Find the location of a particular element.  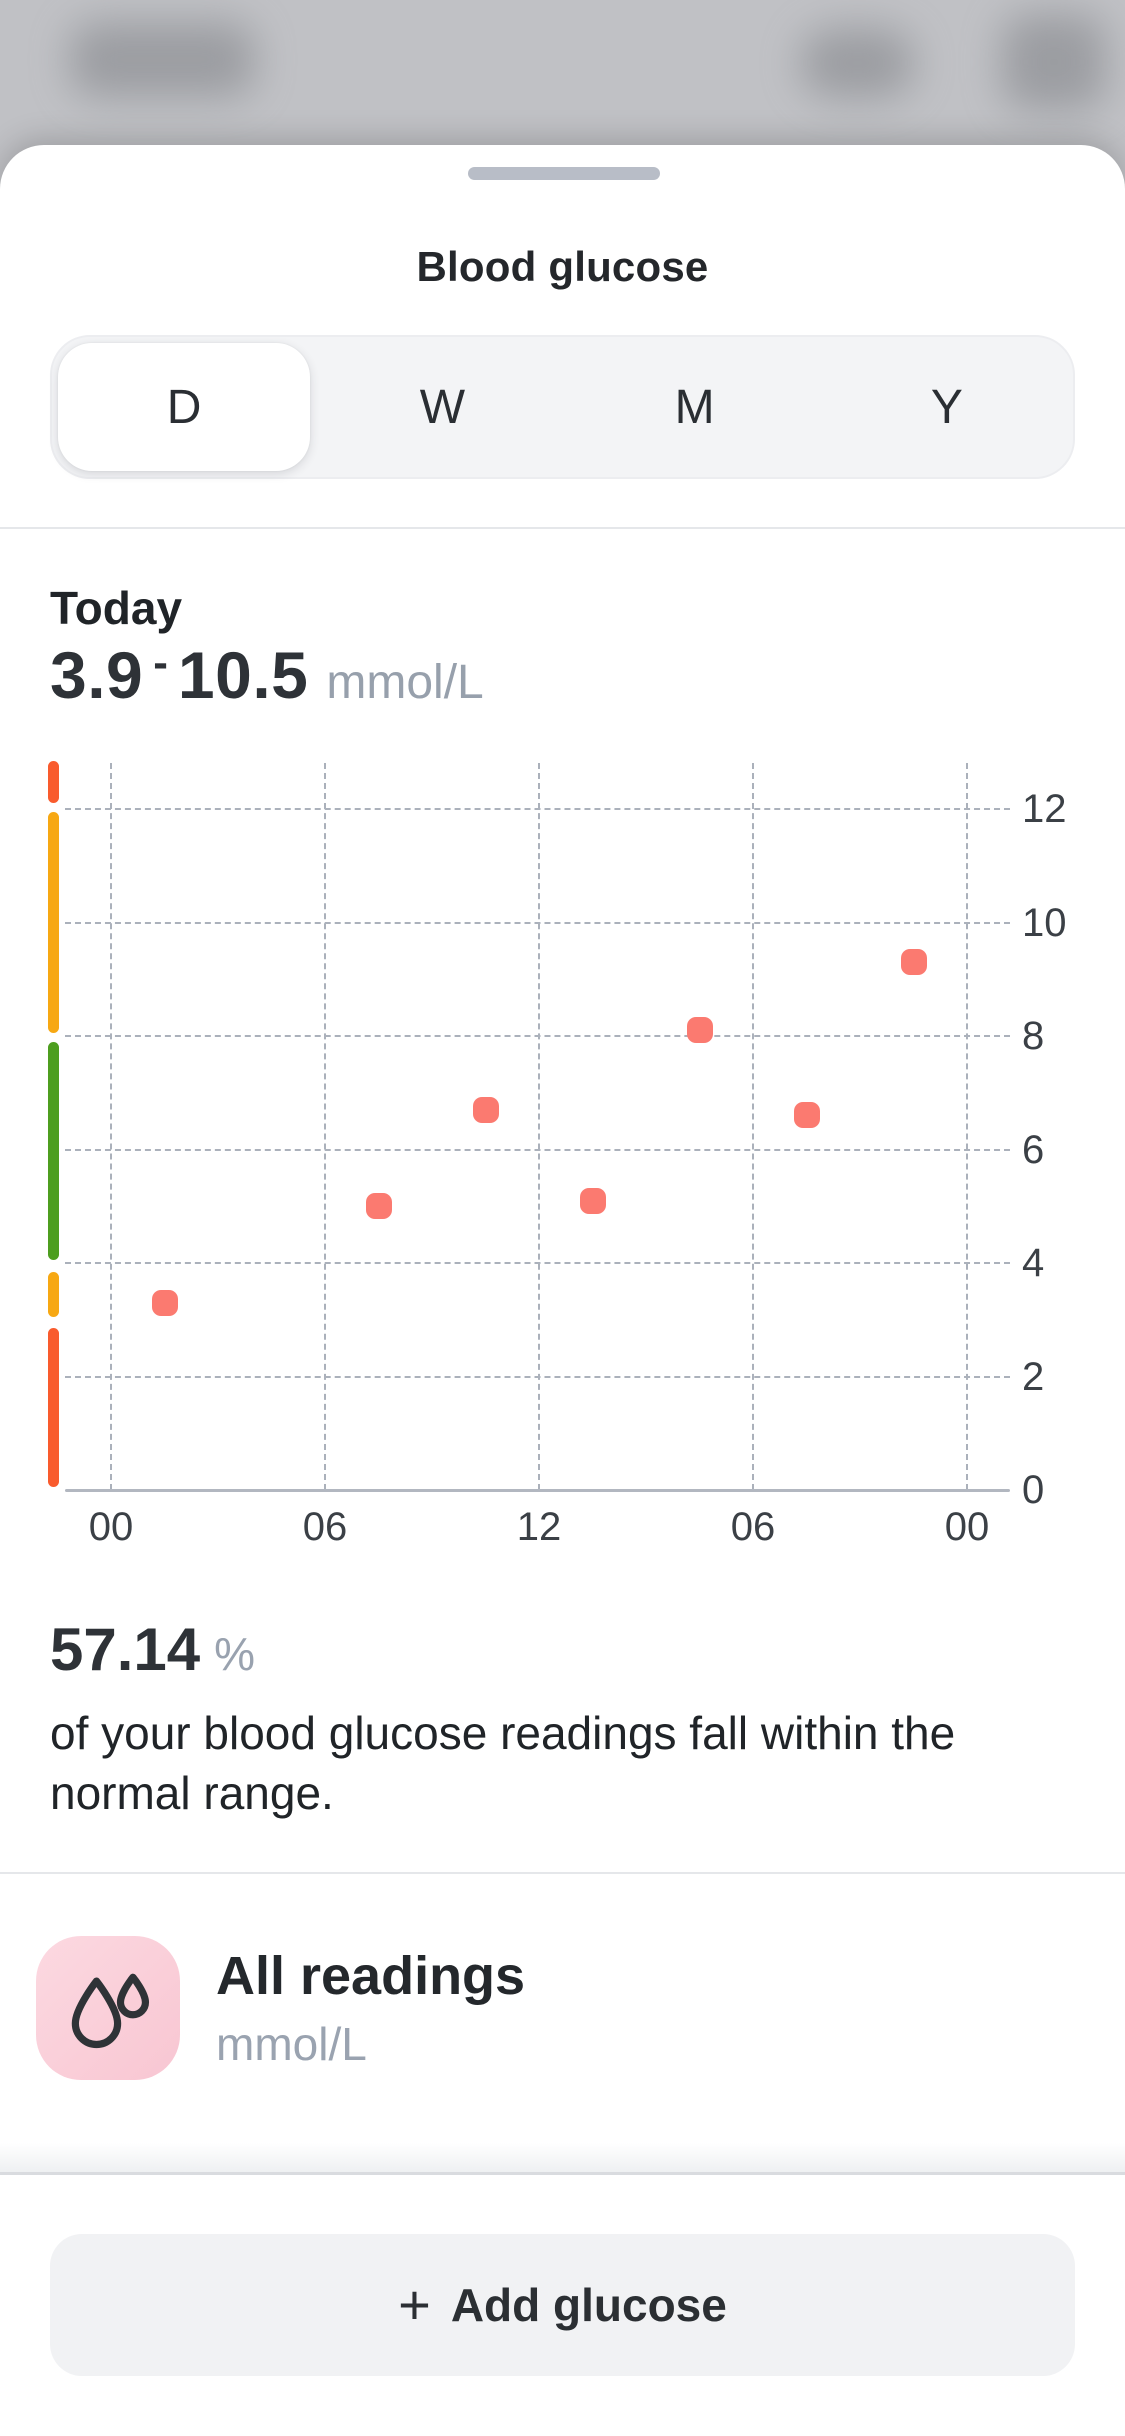

add-glucose-label: Add glucose is located at coordinates (588, 2305).